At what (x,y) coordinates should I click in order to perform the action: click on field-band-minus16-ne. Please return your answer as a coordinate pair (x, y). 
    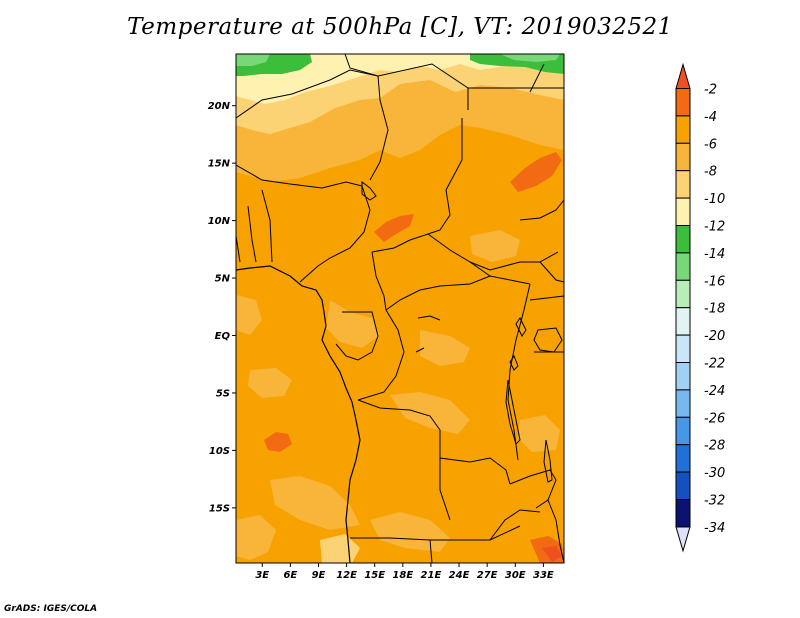
    Looking at the image, I should click on (530, 58).